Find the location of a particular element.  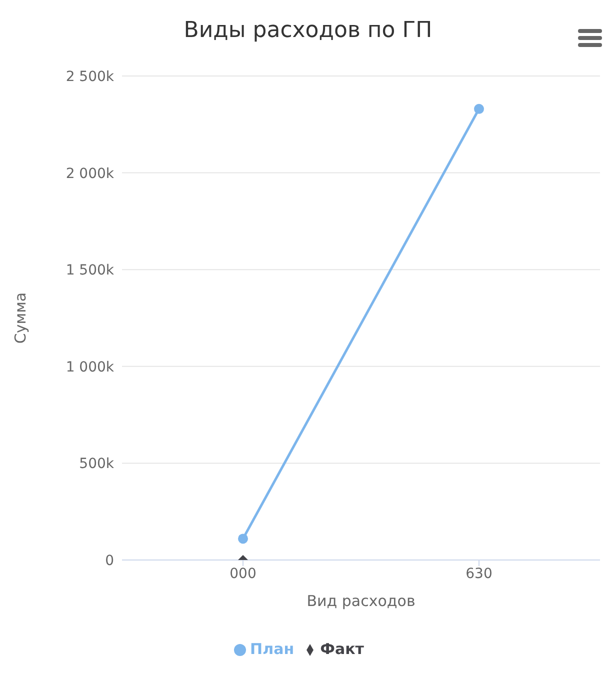

y-tick-label: 2 500k is located at coordinates (90, 76).